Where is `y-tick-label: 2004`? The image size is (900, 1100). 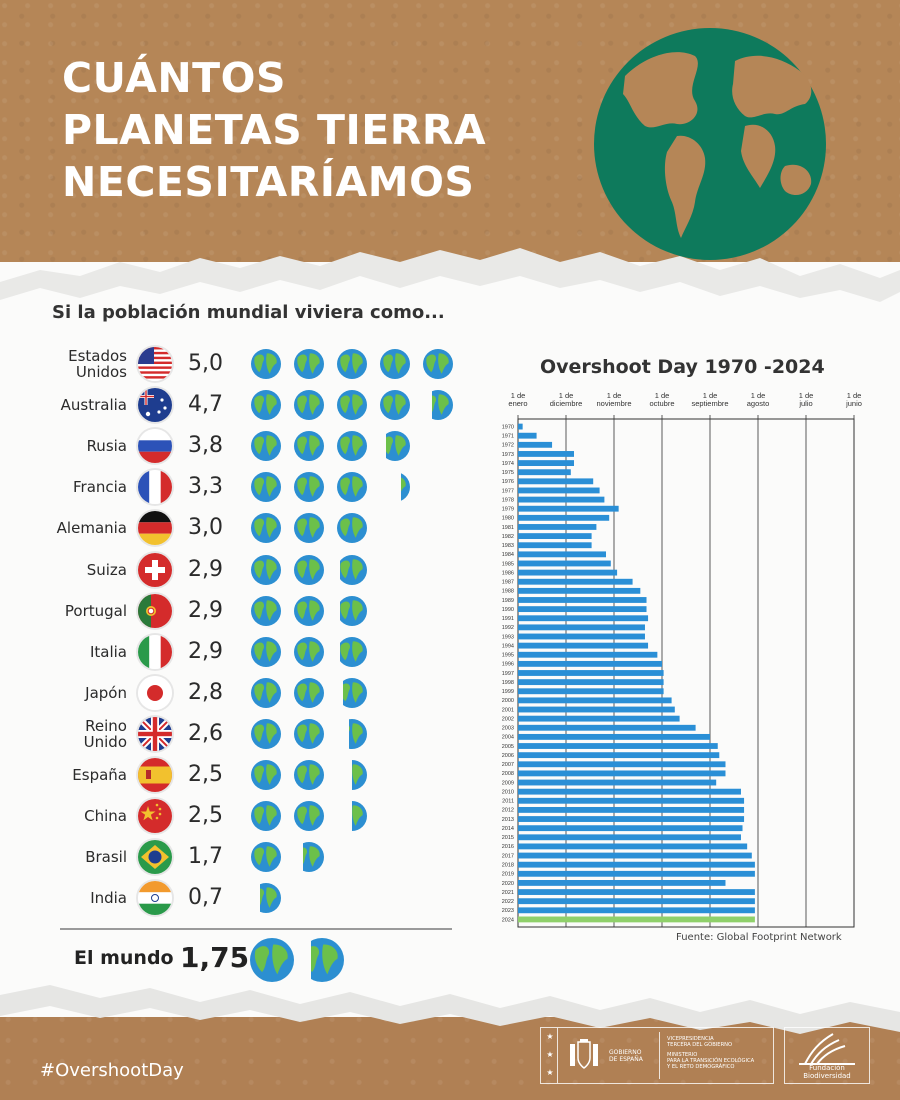 y-tick-label: 2004 is located at coordinates (508, 738).